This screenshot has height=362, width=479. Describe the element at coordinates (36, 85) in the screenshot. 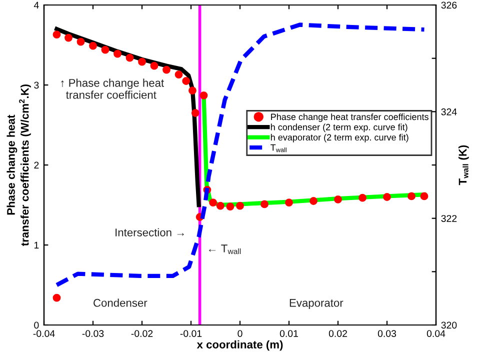

I see `y-tick-label: 3` at that location.